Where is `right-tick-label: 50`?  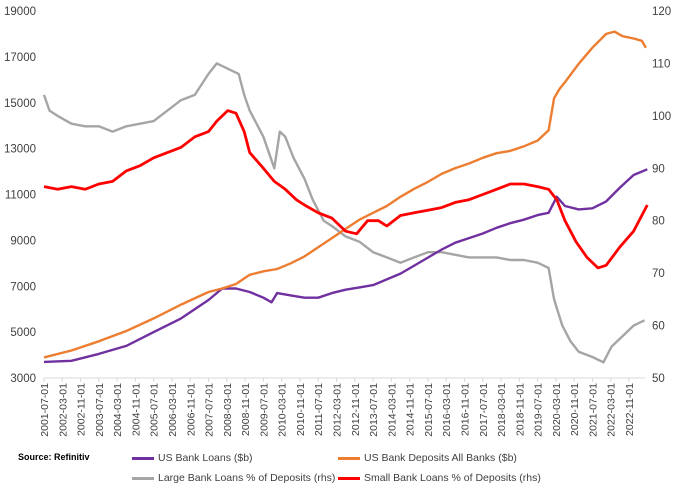
right-tick-label: 50 is located at coordinates (658, 379).